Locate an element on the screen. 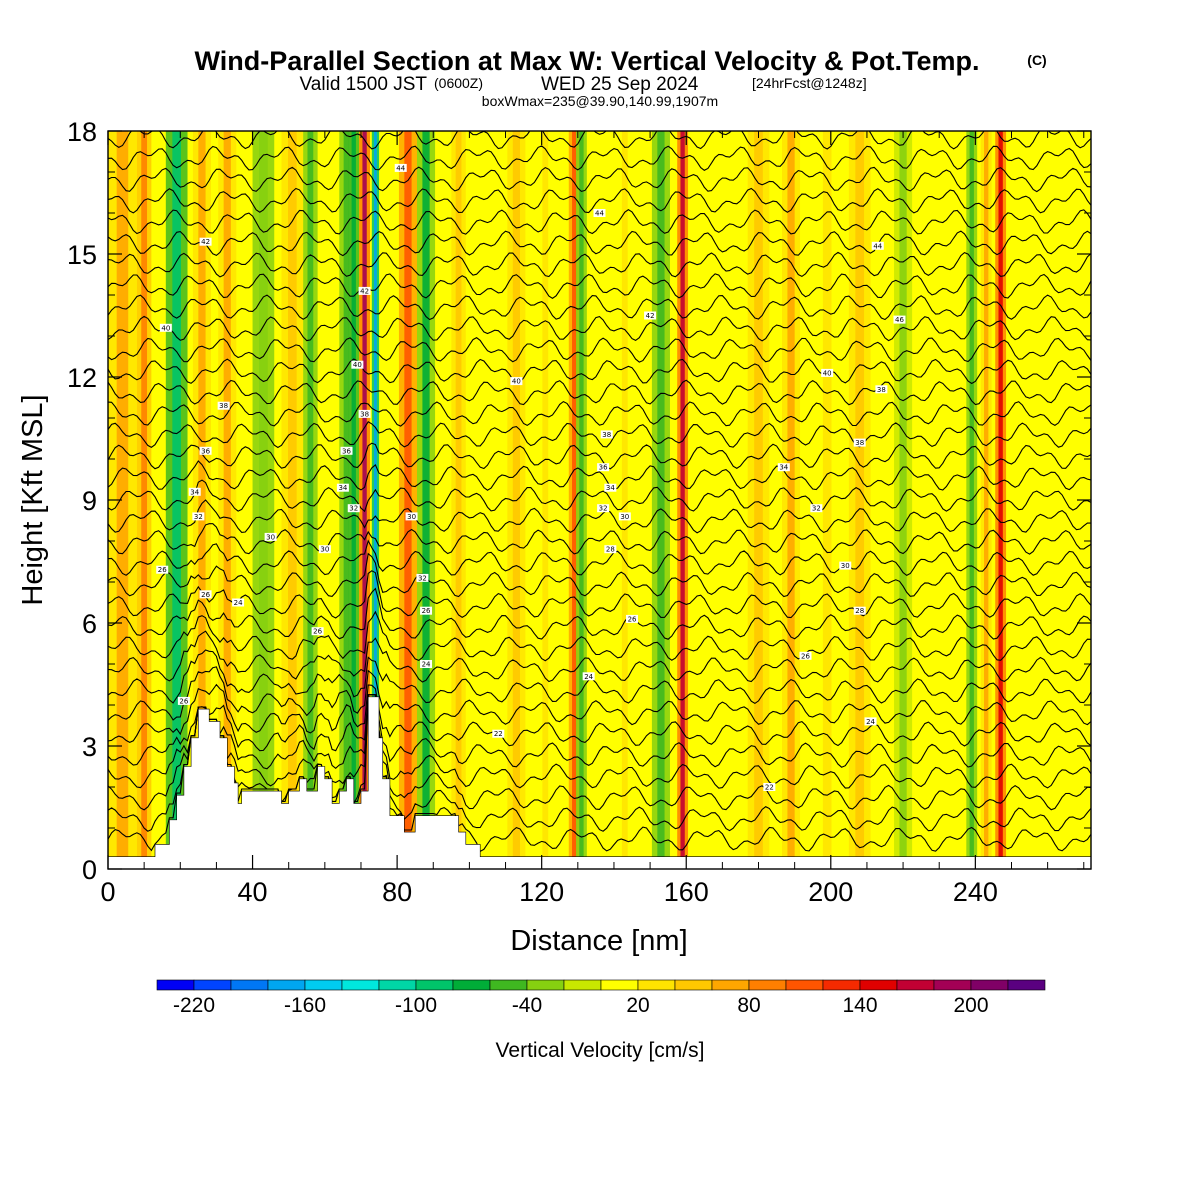 The height and width of the screenshot is (1200, 1200). colorbar-tick-label: -220 is located at coordinates (194, 1005).